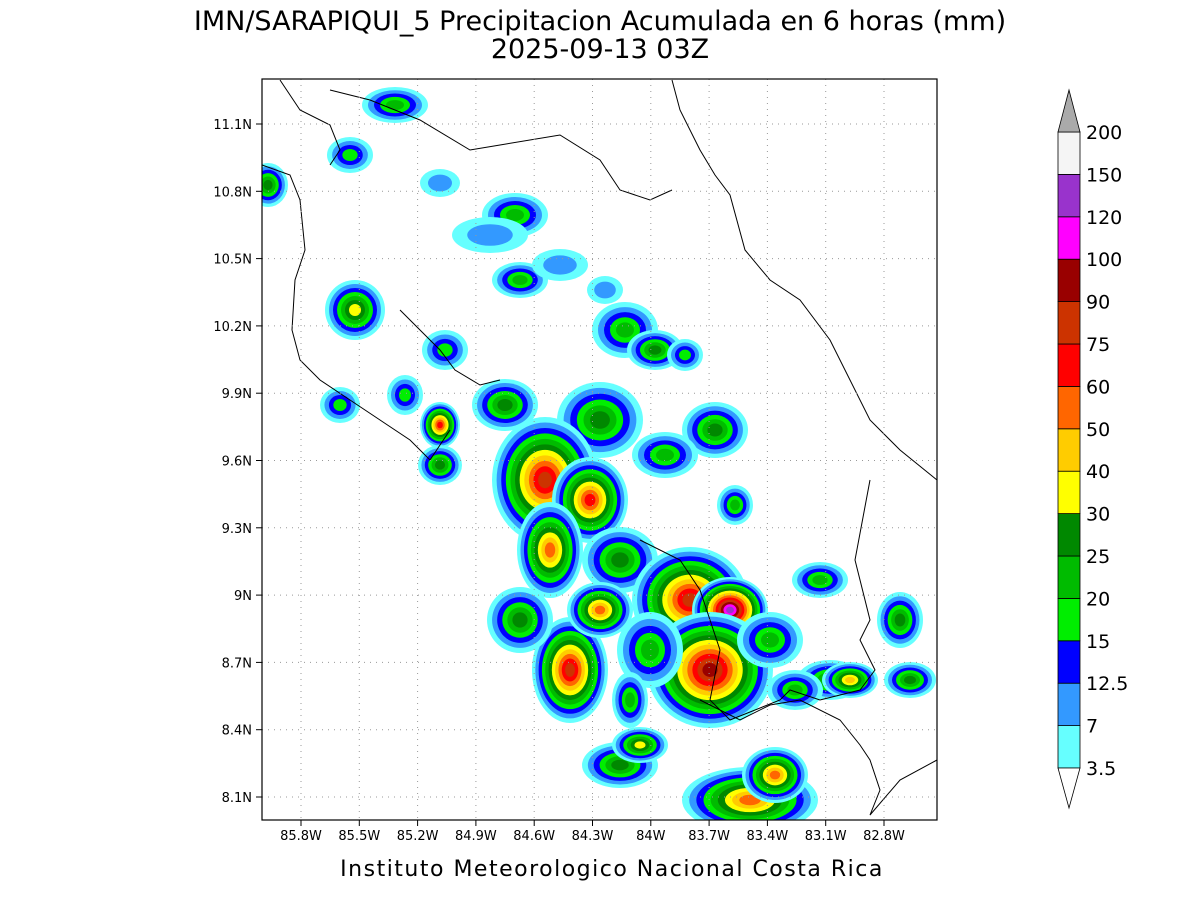  What do you see at coordinates (359, 836) in the screenshot?
I see `lon-tick-label: 85.5W` at bounding box center [359, 836].